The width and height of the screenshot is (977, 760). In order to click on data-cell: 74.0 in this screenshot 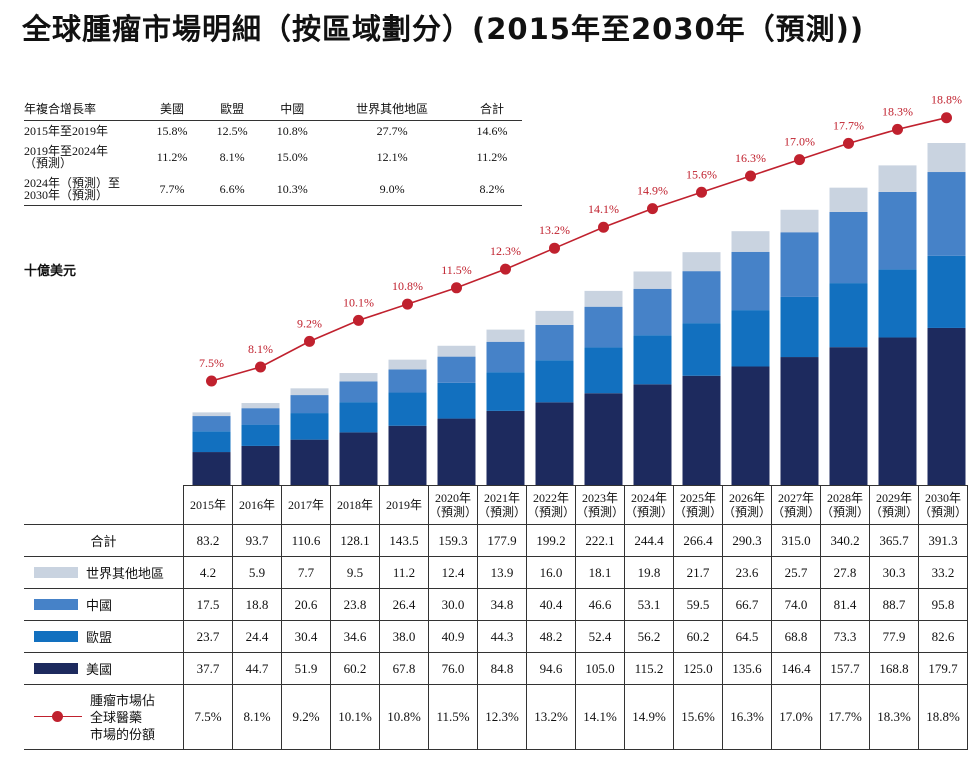, I will do `click(796, 604)`.